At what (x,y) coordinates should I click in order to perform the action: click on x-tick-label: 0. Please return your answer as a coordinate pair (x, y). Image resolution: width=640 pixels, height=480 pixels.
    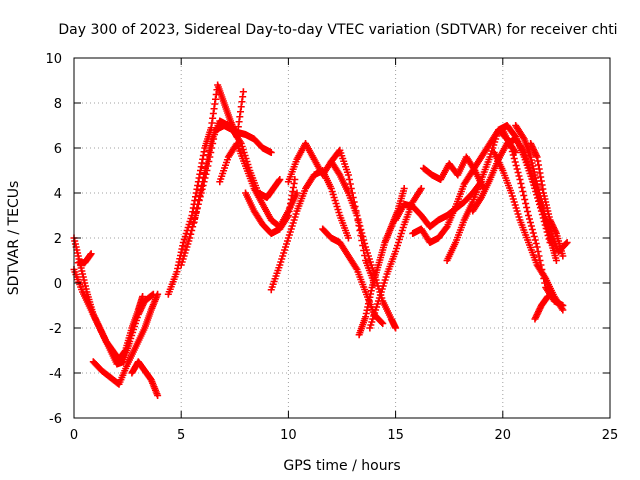
    Looking at the image, I should click on (74, 435).